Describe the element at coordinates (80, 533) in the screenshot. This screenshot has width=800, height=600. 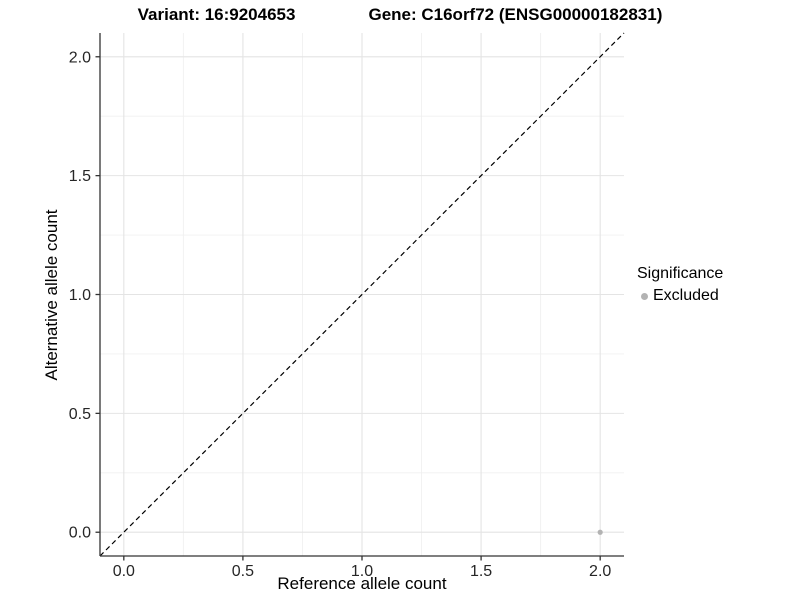
I see `y-tick-label: 0.0` at that location.